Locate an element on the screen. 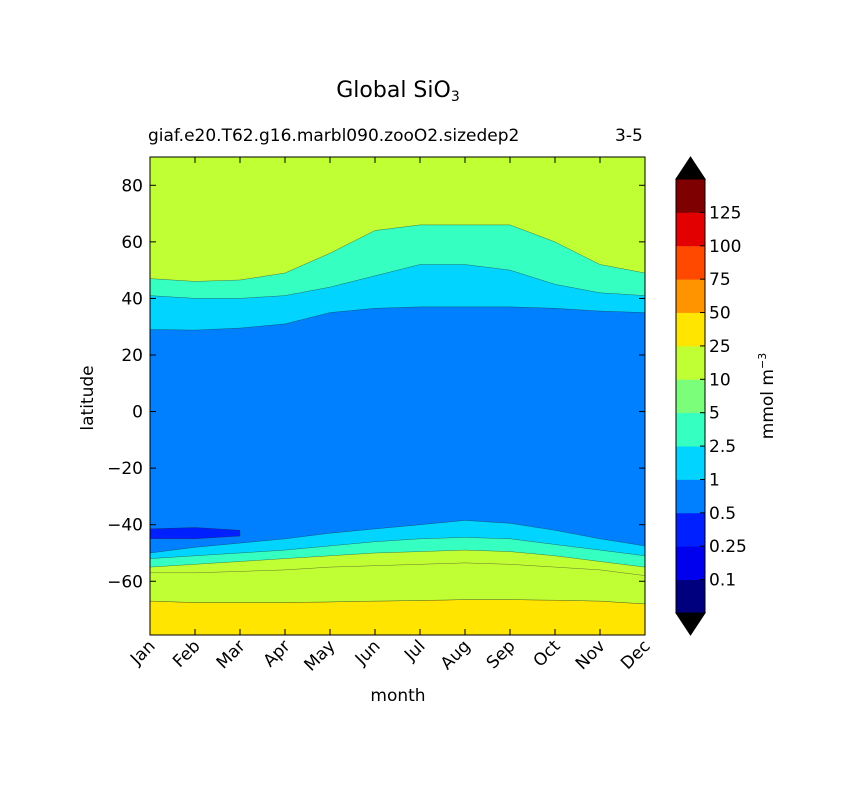 This screenshot has height=788, width=859. colorbar-tick-label: 25 is located at coordinates (720, 347).